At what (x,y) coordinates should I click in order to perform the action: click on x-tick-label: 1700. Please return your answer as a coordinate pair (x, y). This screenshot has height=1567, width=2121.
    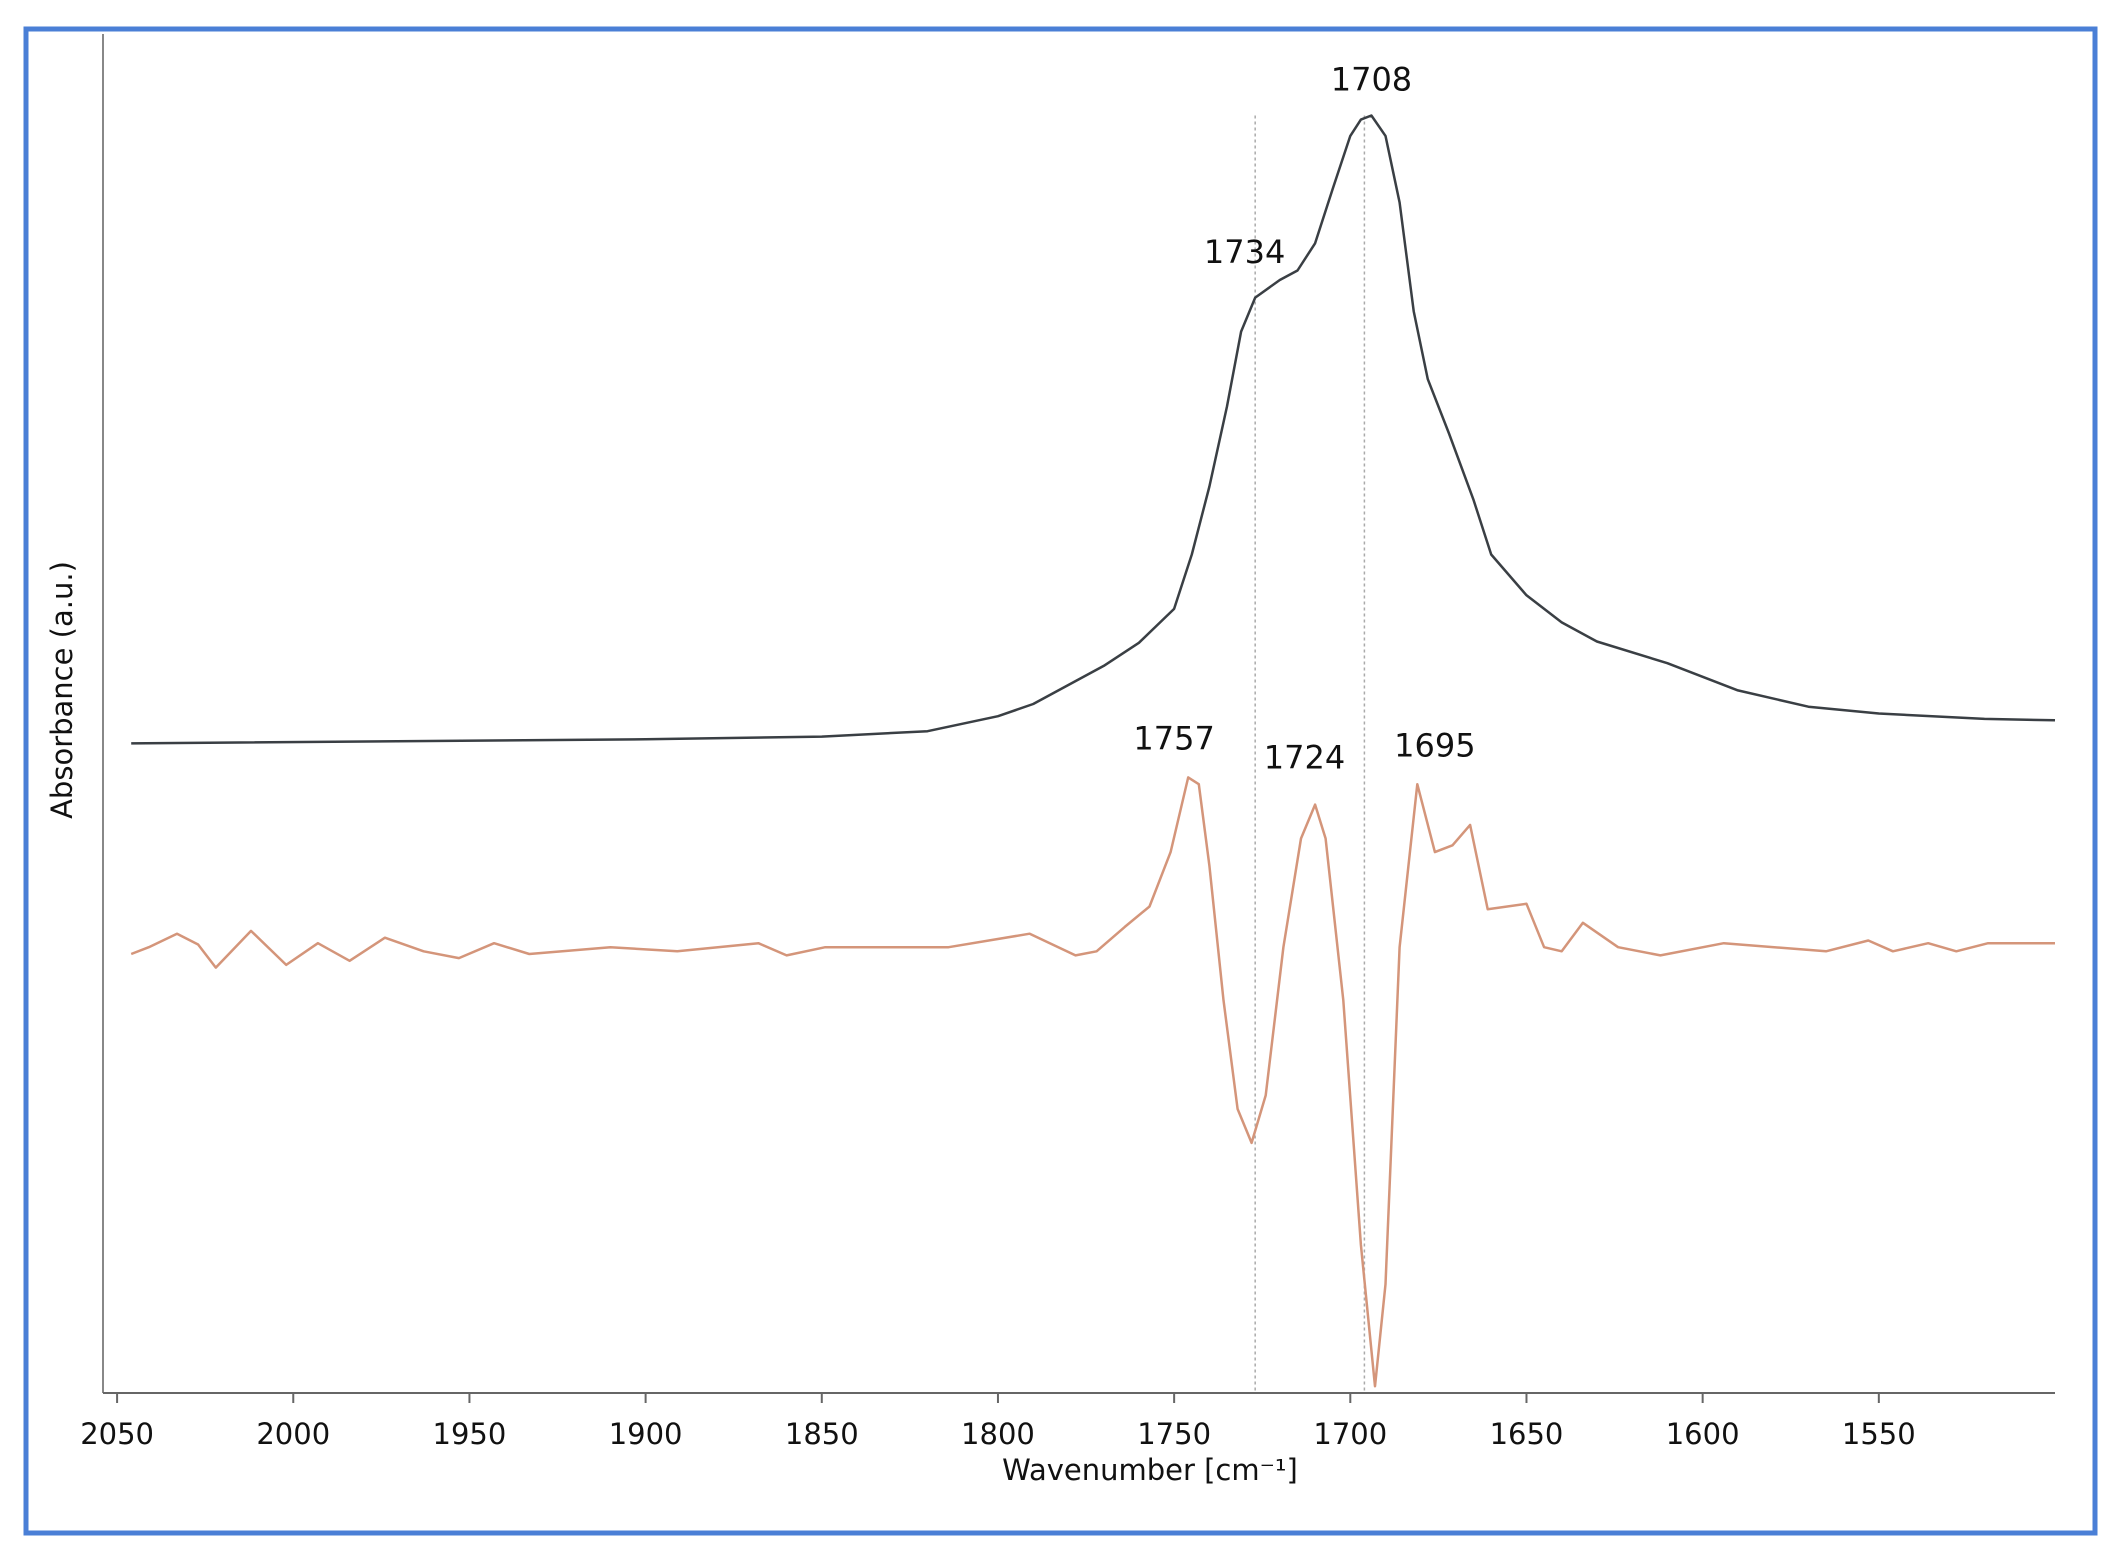
    Looking at the image, I should click on (1350, 1434).